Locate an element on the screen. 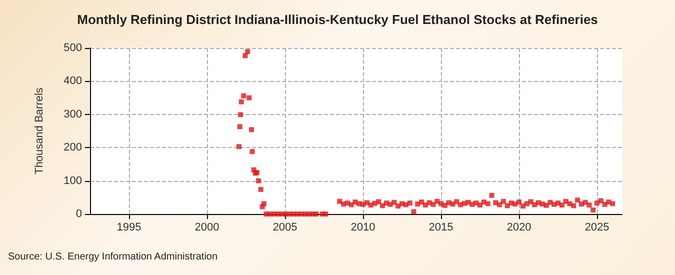  x-tick-label: 2000 is located at coordinates (207, 228).